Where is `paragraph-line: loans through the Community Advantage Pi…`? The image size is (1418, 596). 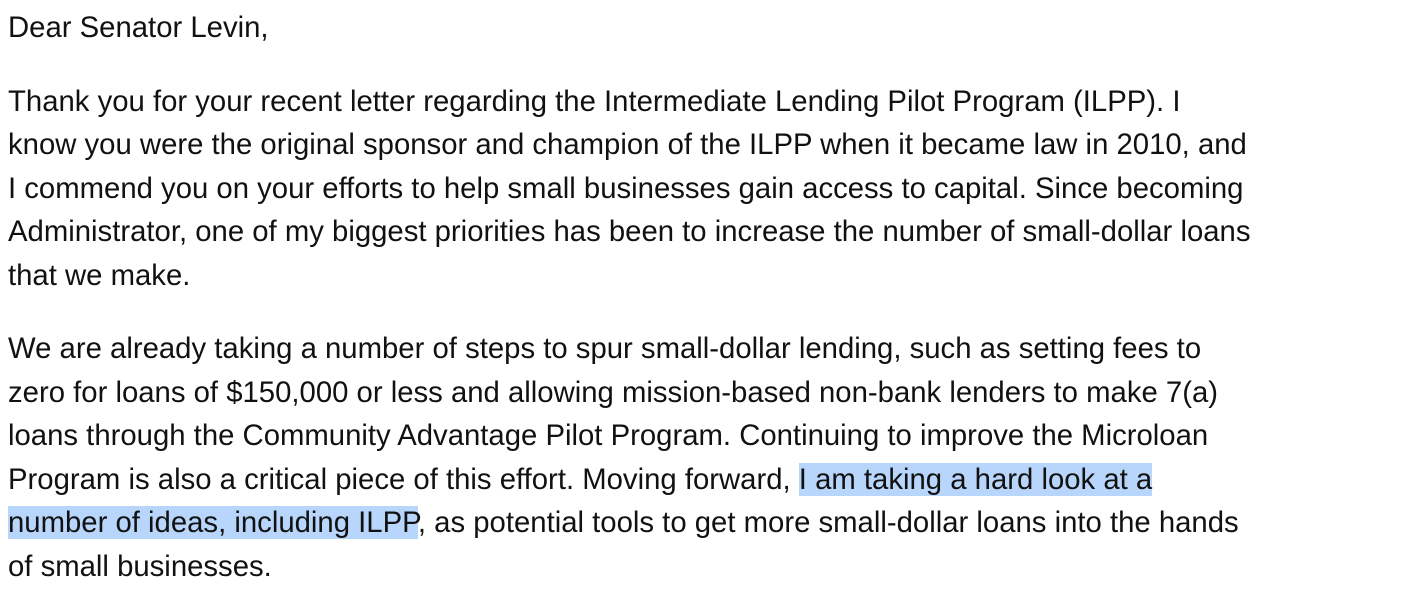
paragraph-line: loans through the Community Advantage Pi… is located at coordinates (608, 435).